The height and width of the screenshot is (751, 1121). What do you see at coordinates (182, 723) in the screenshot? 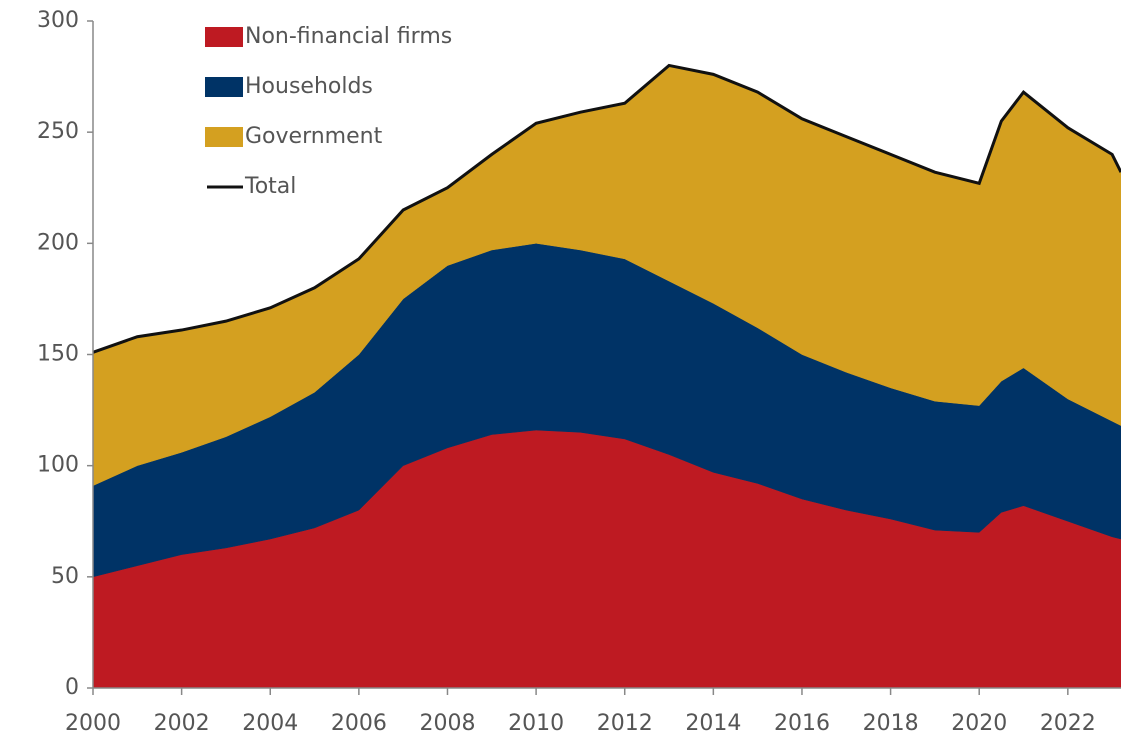
I see `x-tick-label: 2002` at bounding box center [182, 723].